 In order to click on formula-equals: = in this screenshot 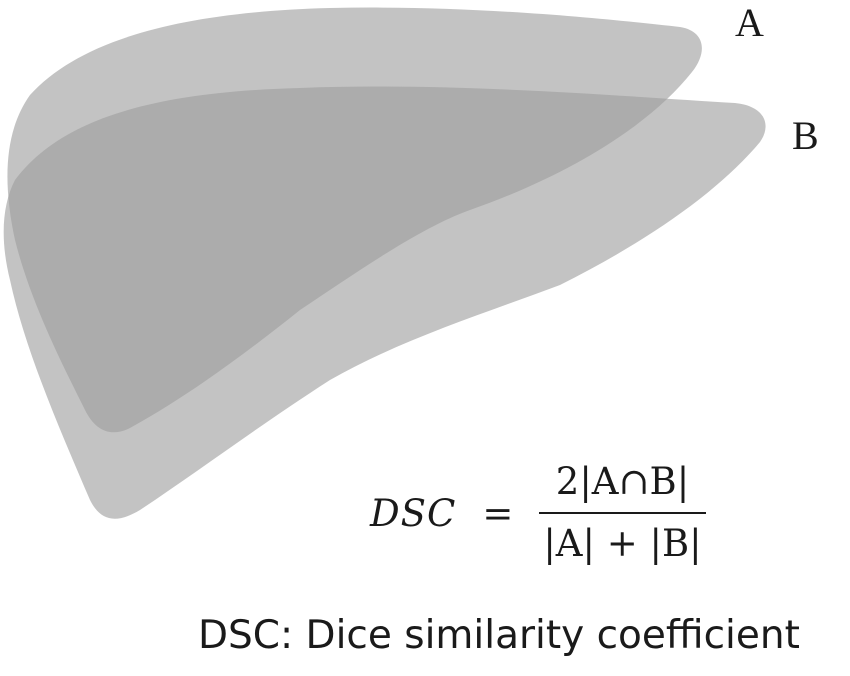, I will do `click(498, 513)`.